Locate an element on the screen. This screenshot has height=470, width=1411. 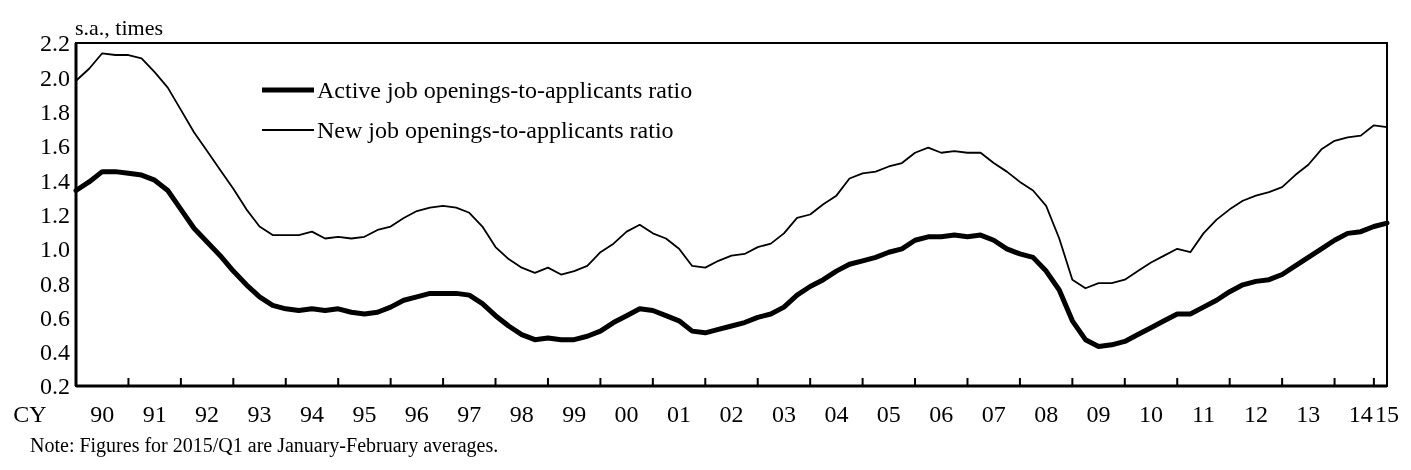
x-tick-label: 07 is located at coordinates (993, 414).